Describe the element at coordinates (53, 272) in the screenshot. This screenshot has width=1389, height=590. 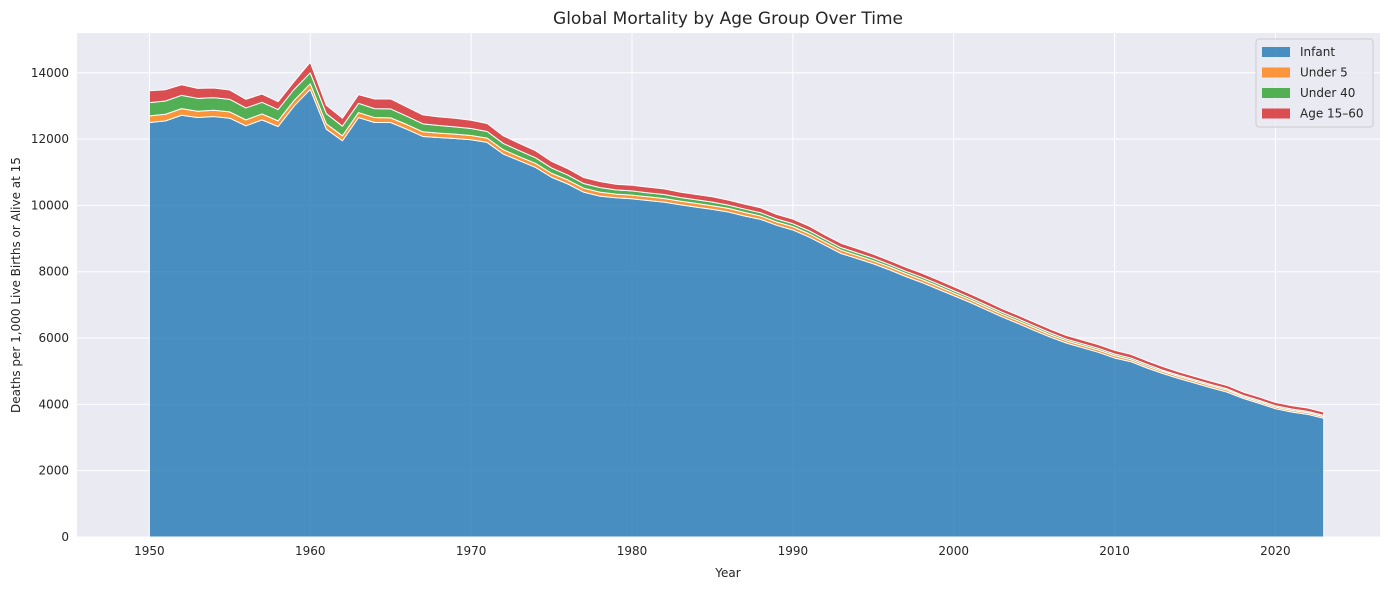
I see `y-tick-label: 8000` at that location.